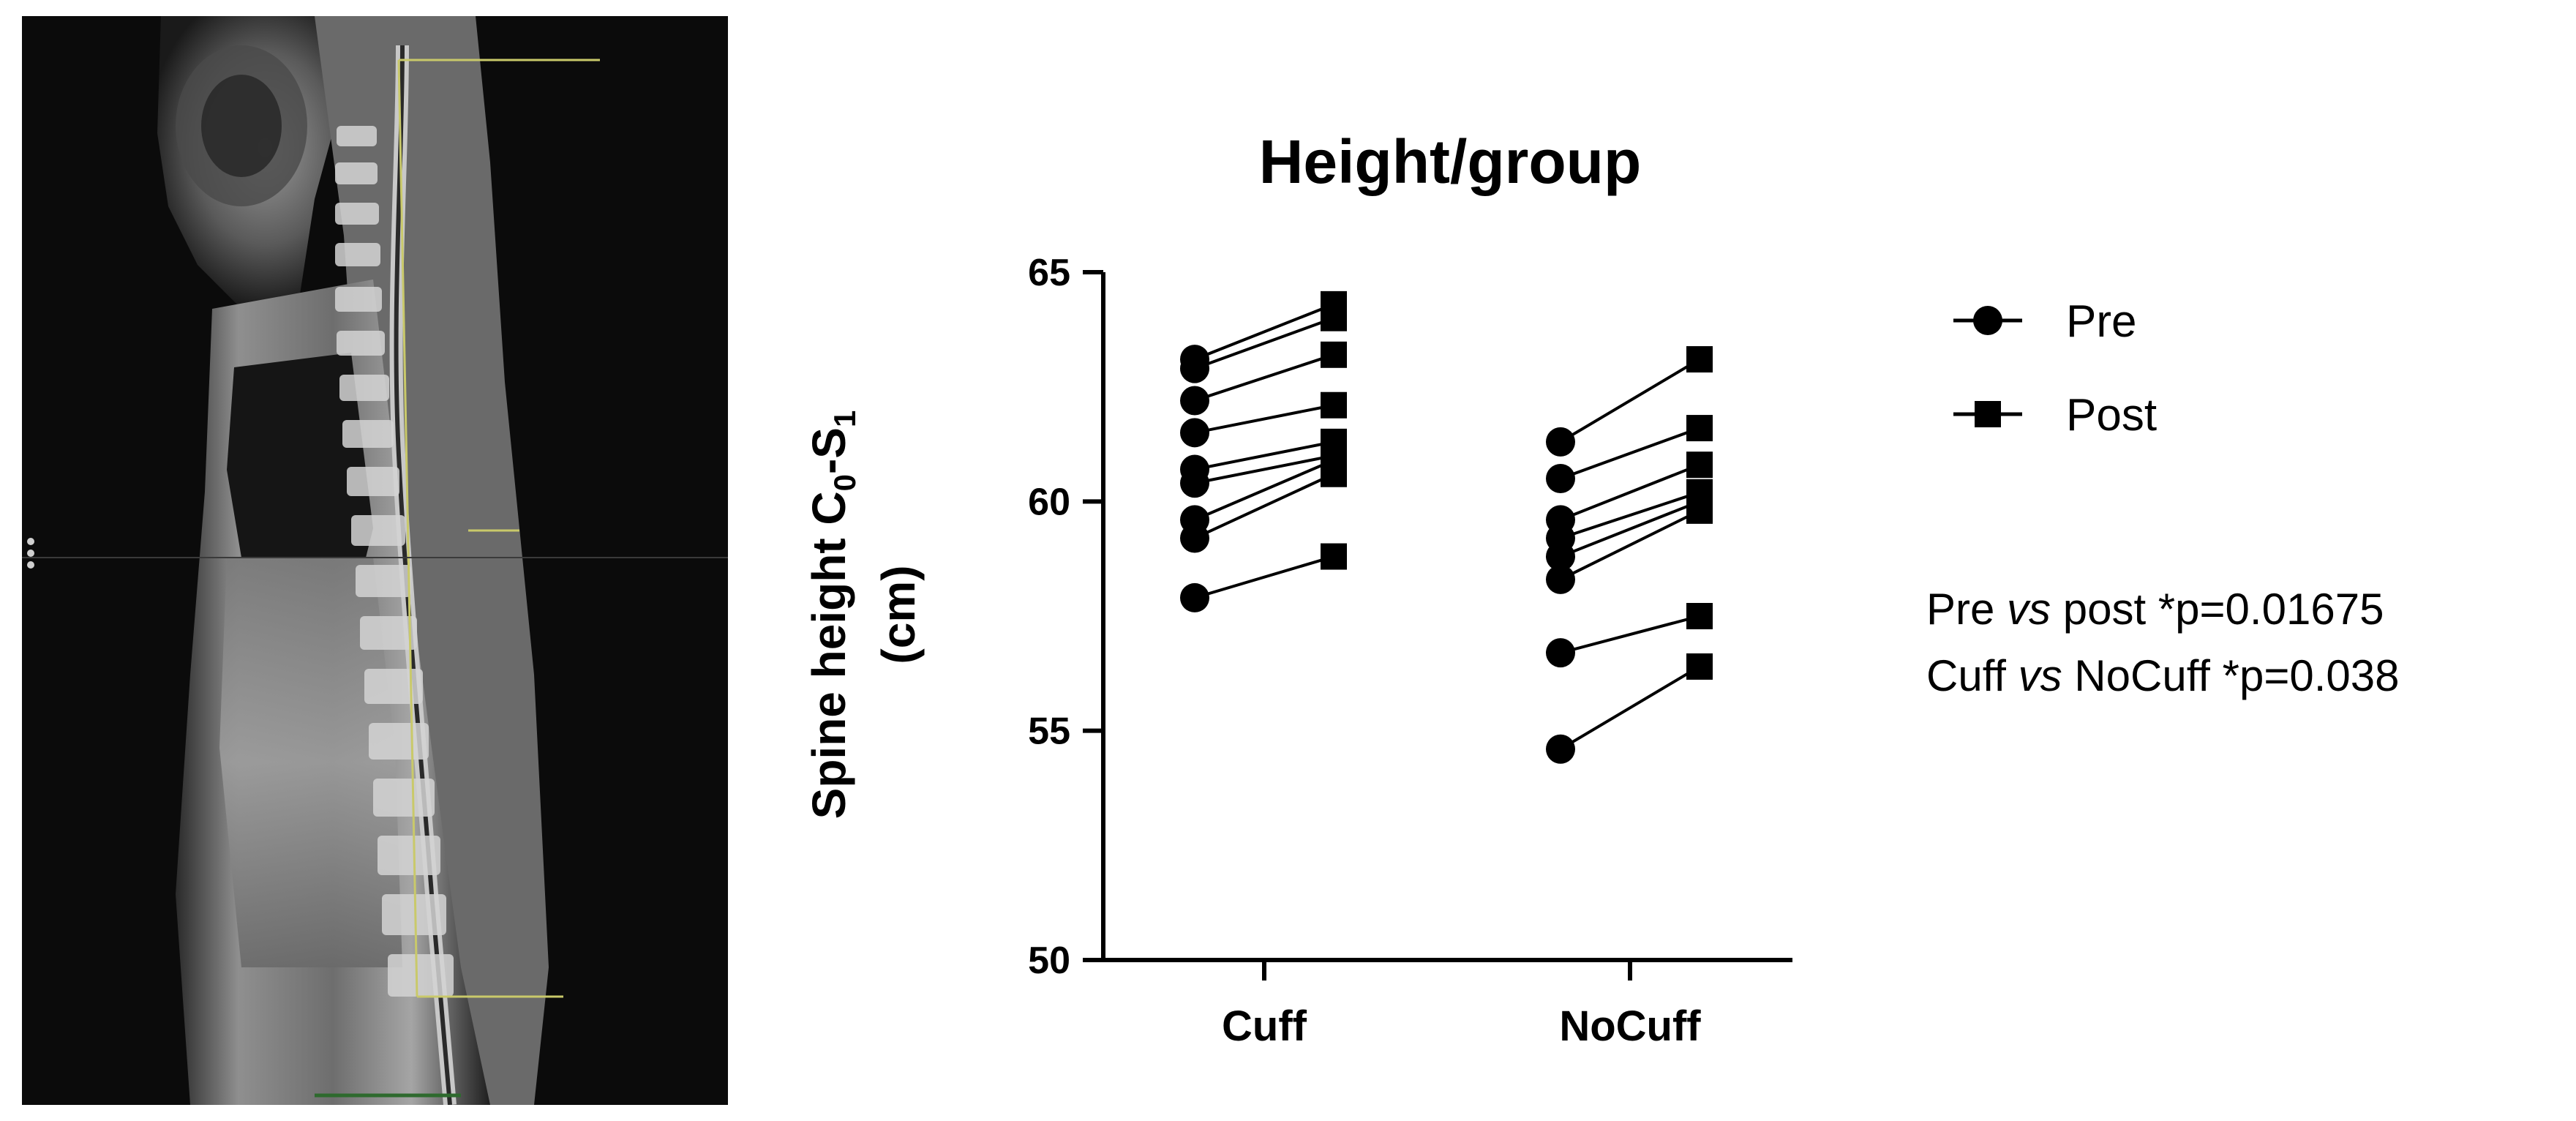  Describe the element at coordinates (1049, 961) in the screenshot. I see `y-tick-label: 50` at that location.